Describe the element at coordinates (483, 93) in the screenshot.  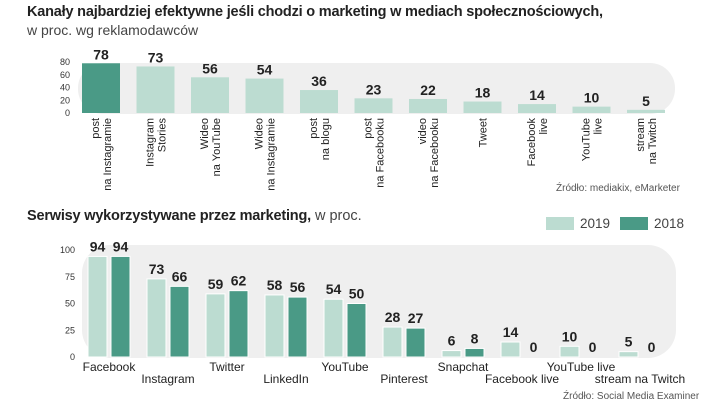
I see `chart1-value-label: 18` at that location.